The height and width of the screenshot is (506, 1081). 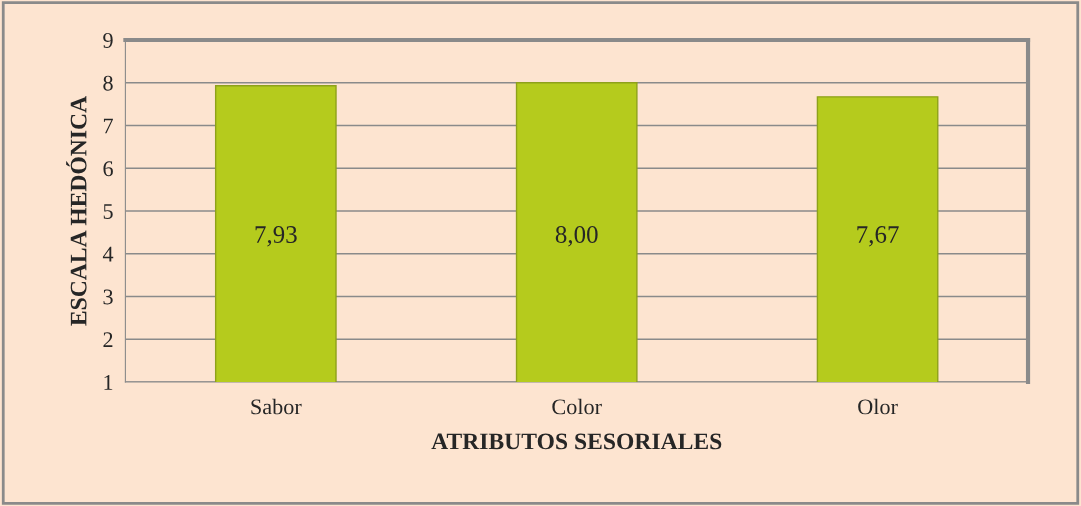 What do you see at coordinates (276, 236) in the screenshot?
I see `data-label: 7,93` at bounding box center [276, 236].